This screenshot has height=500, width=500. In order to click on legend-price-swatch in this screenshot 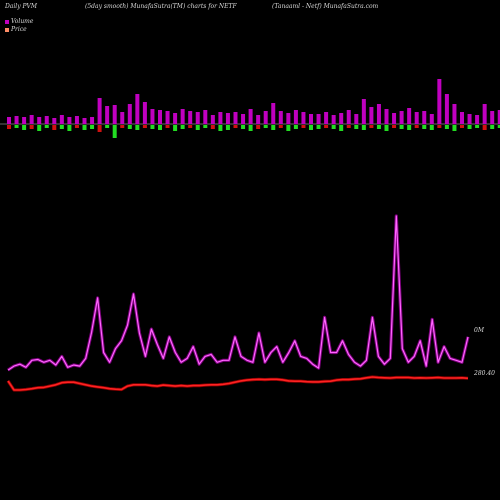, I will do `click(7, 29)`.